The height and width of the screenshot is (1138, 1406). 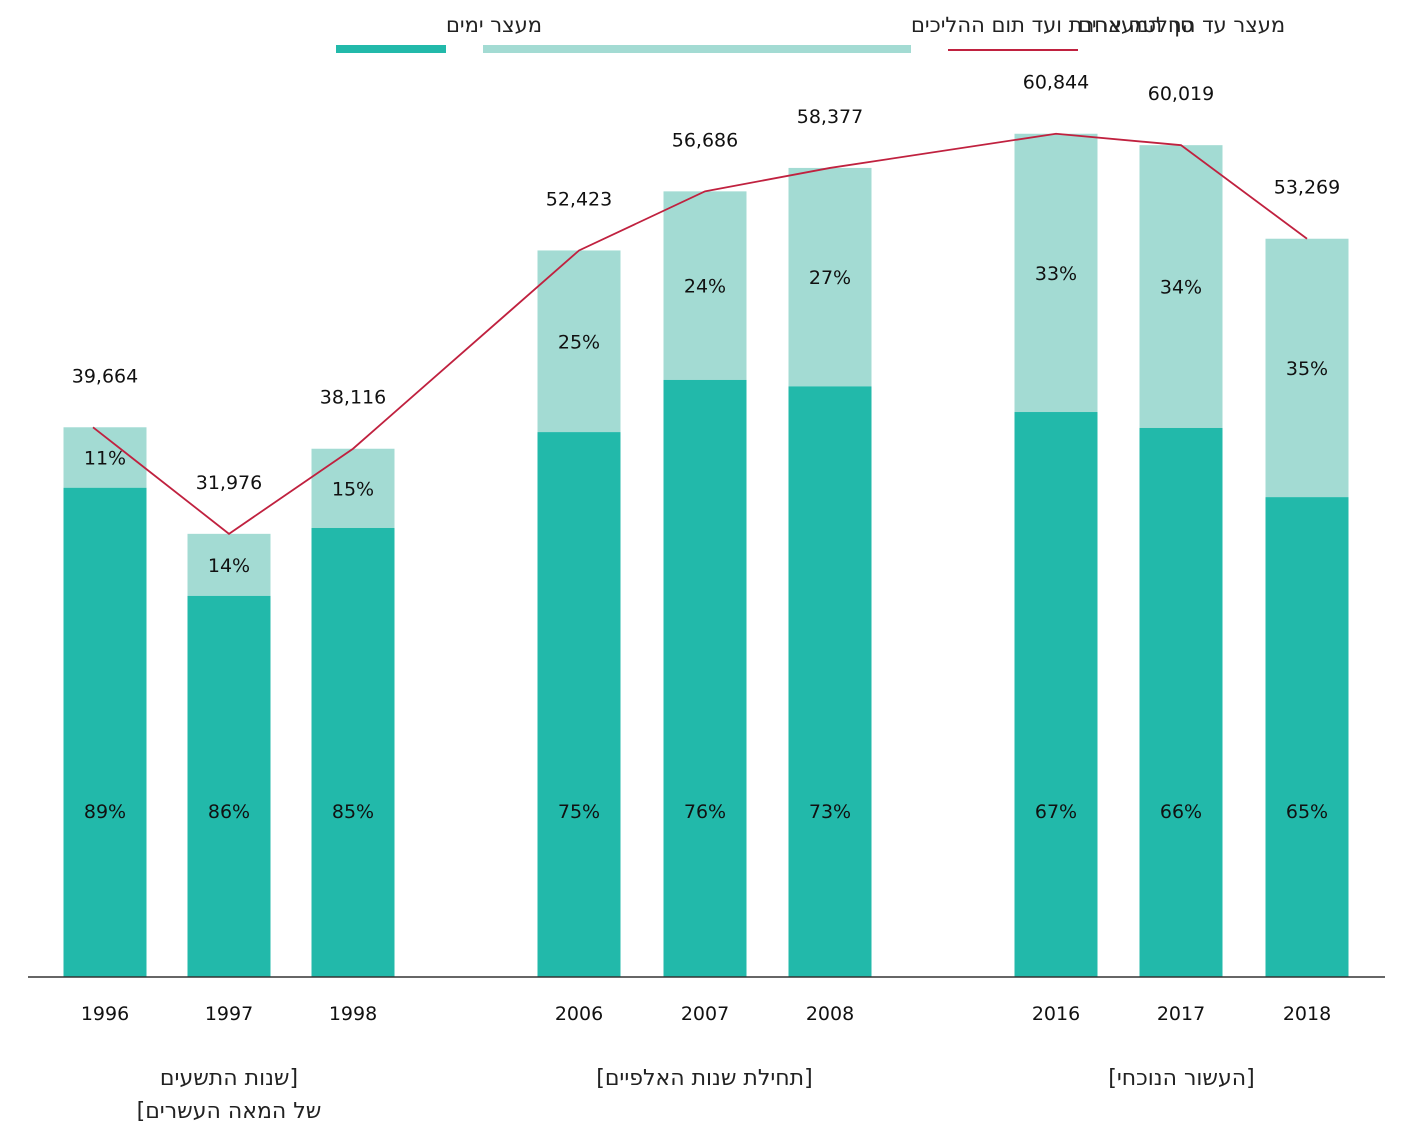 What do you see at coordinates (1056, 694) in the screenshot?
I see `bar-bottom-2016` at bounding box center [1056, 694].